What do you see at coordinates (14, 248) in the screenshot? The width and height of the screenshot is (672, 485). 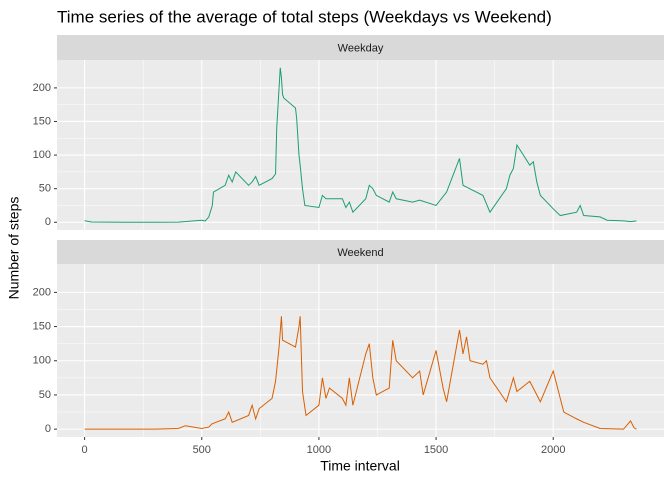 I see `y-axis-label: Number of steps` at bounding box center [14, 248].